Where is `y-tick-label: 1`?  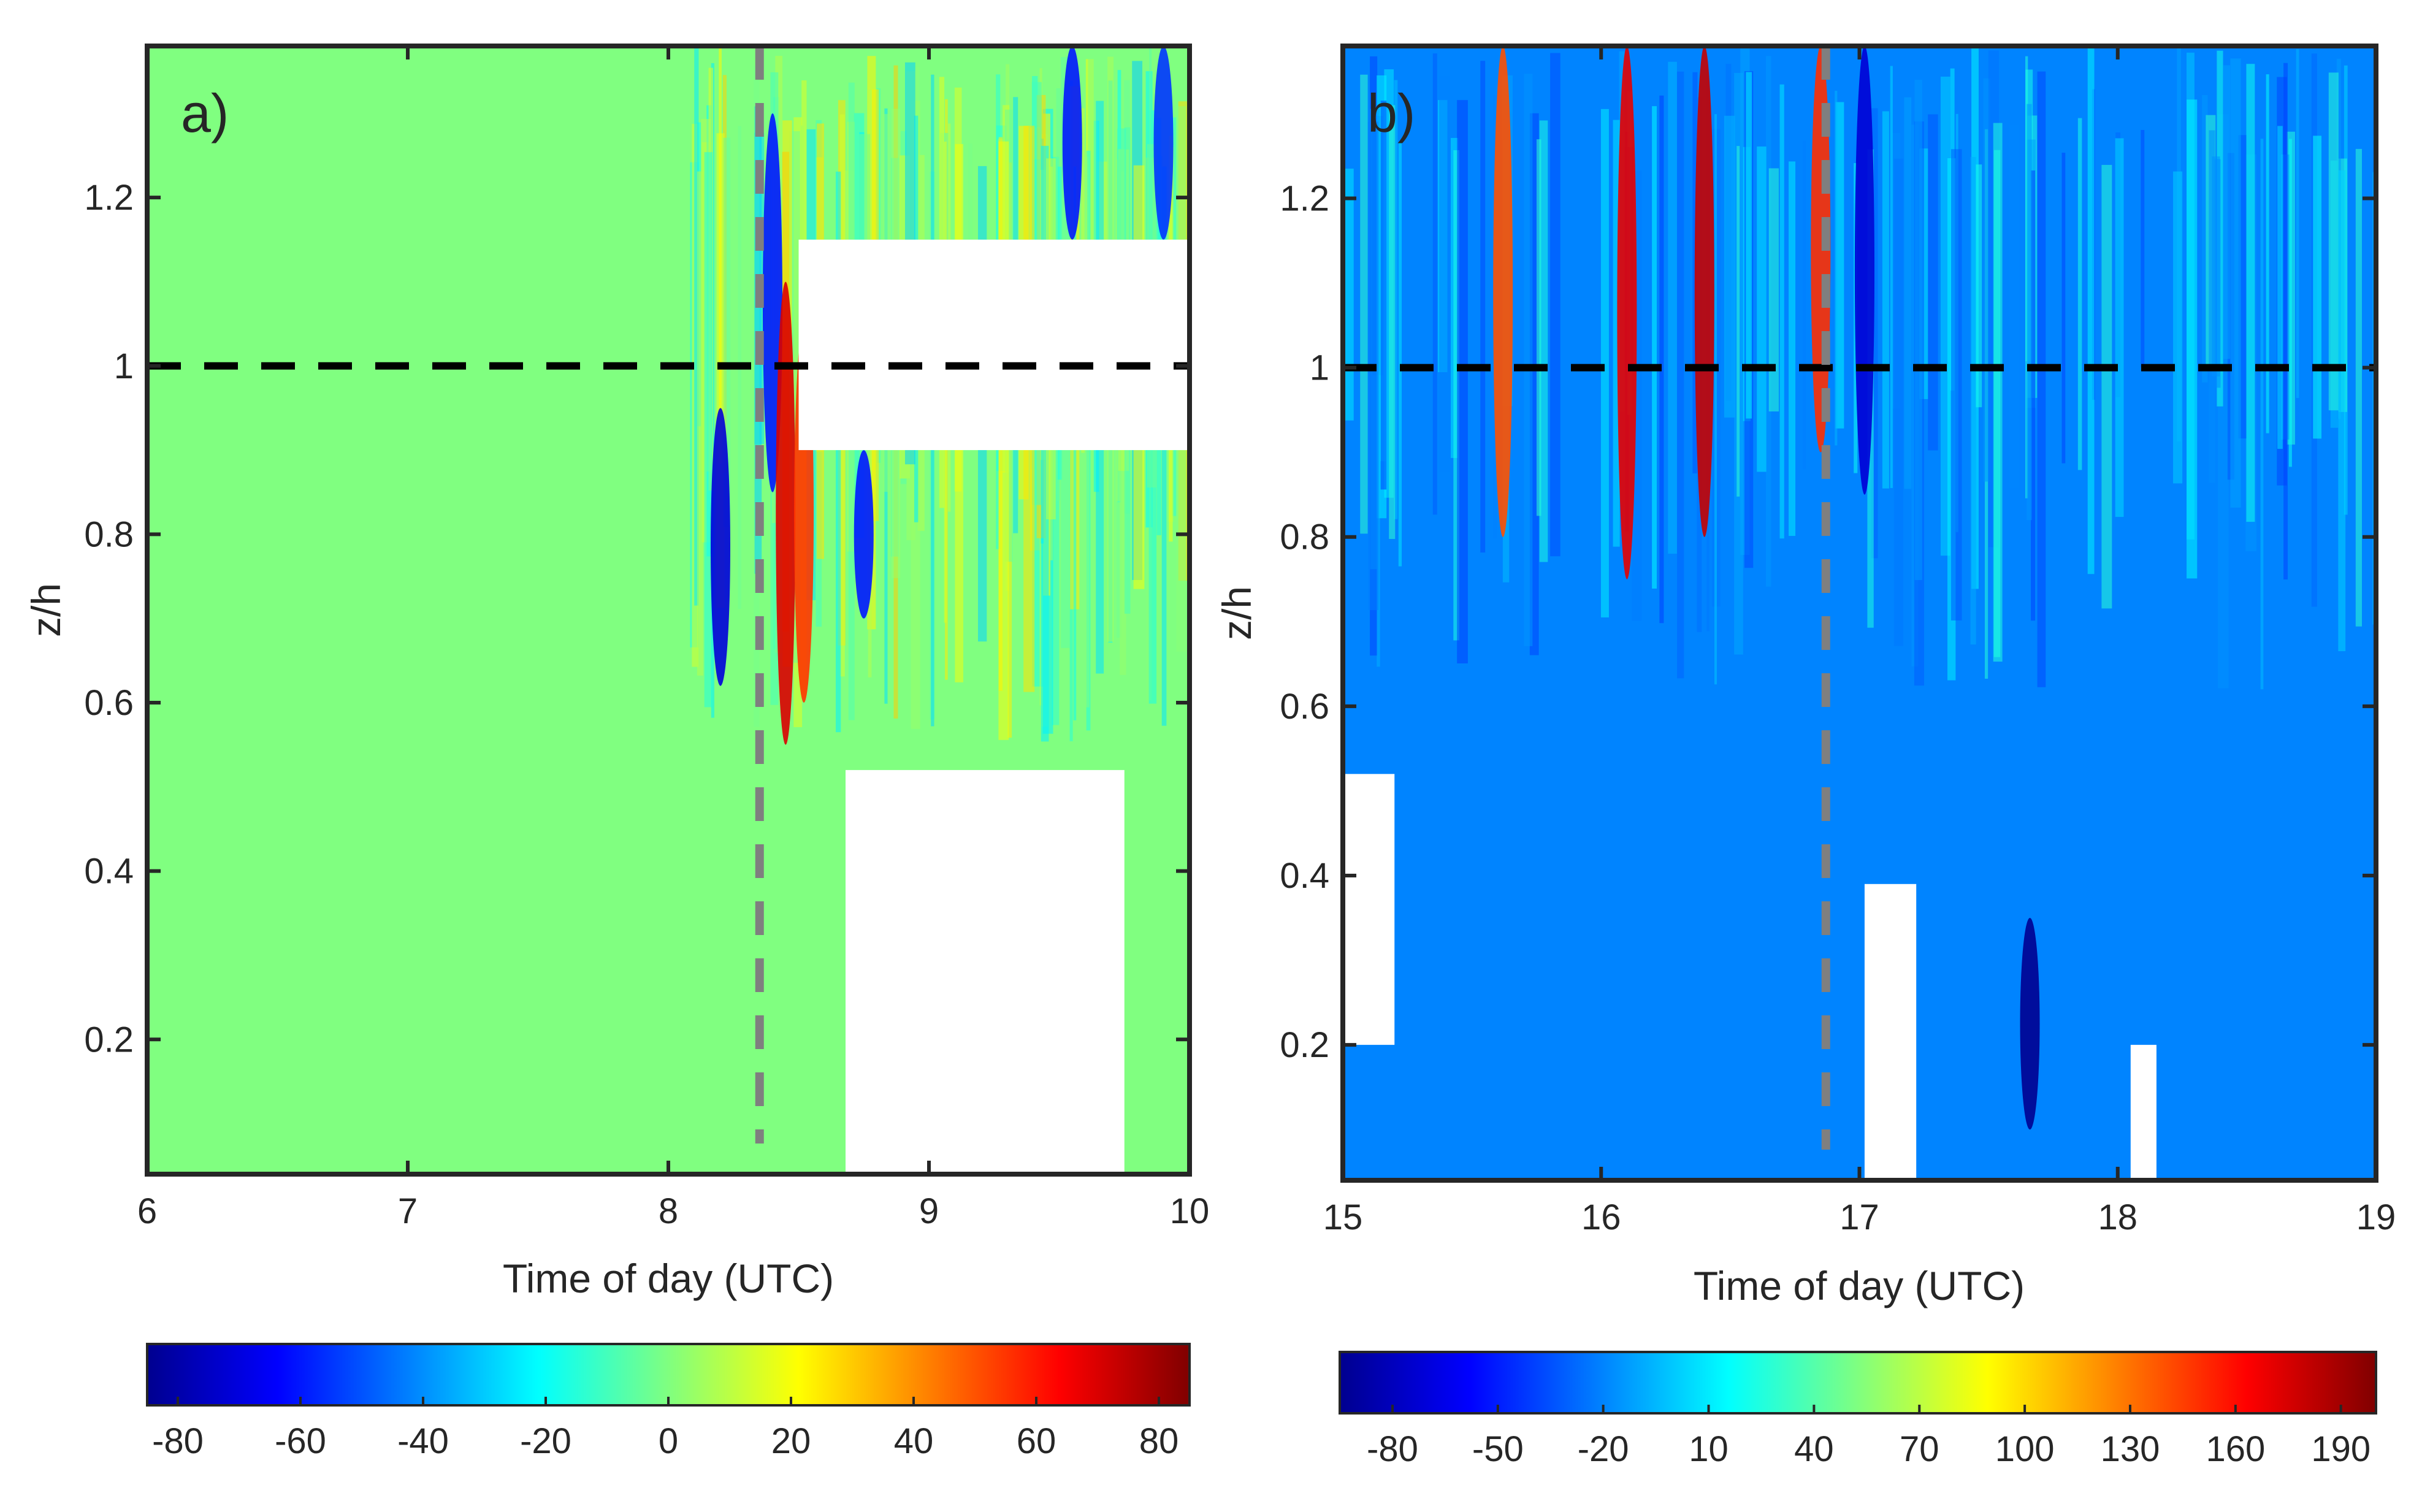 y-tick-label: 1 is located at coordinates (124, 366).